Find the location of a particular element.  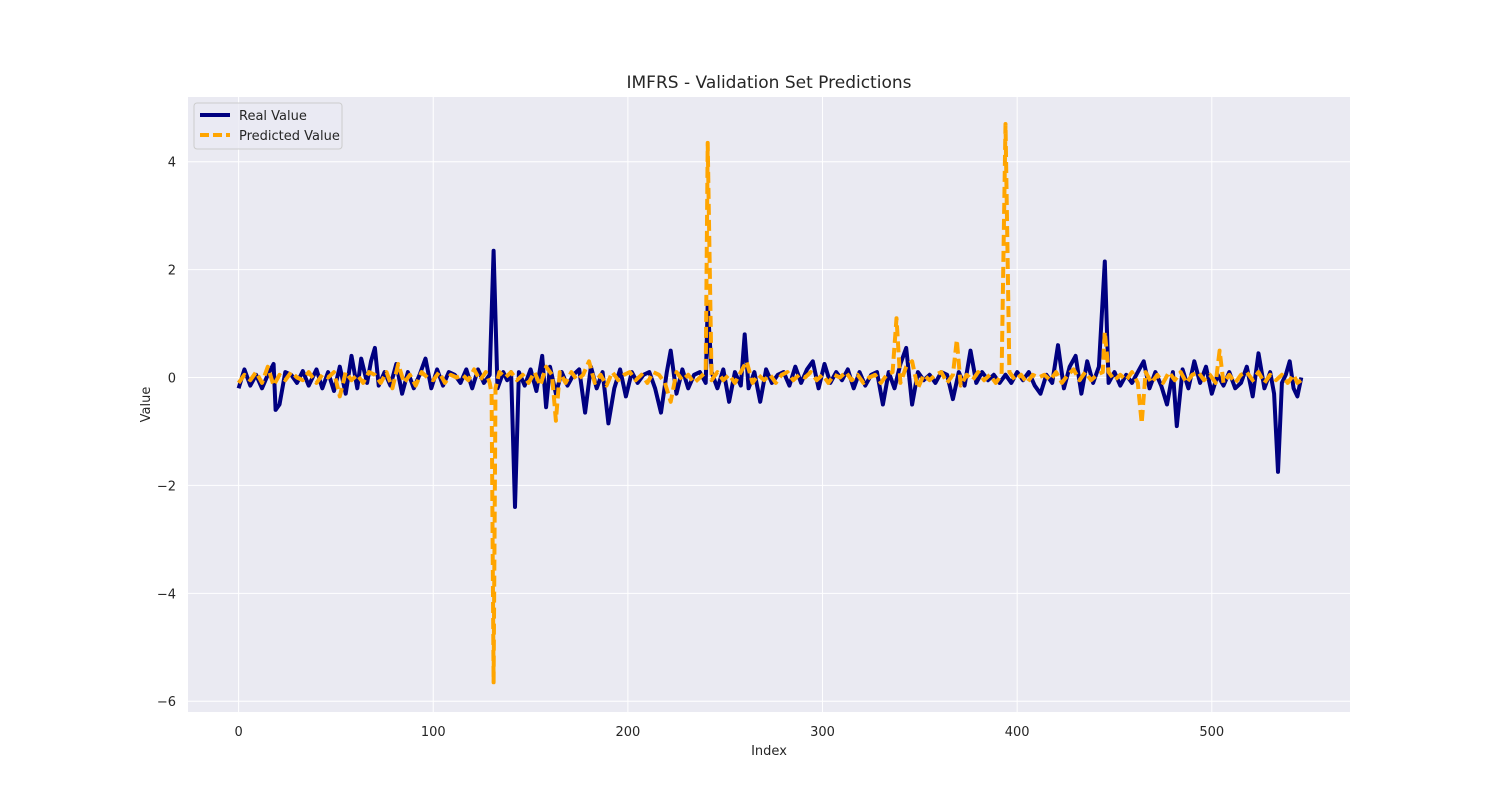

x-tick-label: 500 is located at coordinates (1211, 732).